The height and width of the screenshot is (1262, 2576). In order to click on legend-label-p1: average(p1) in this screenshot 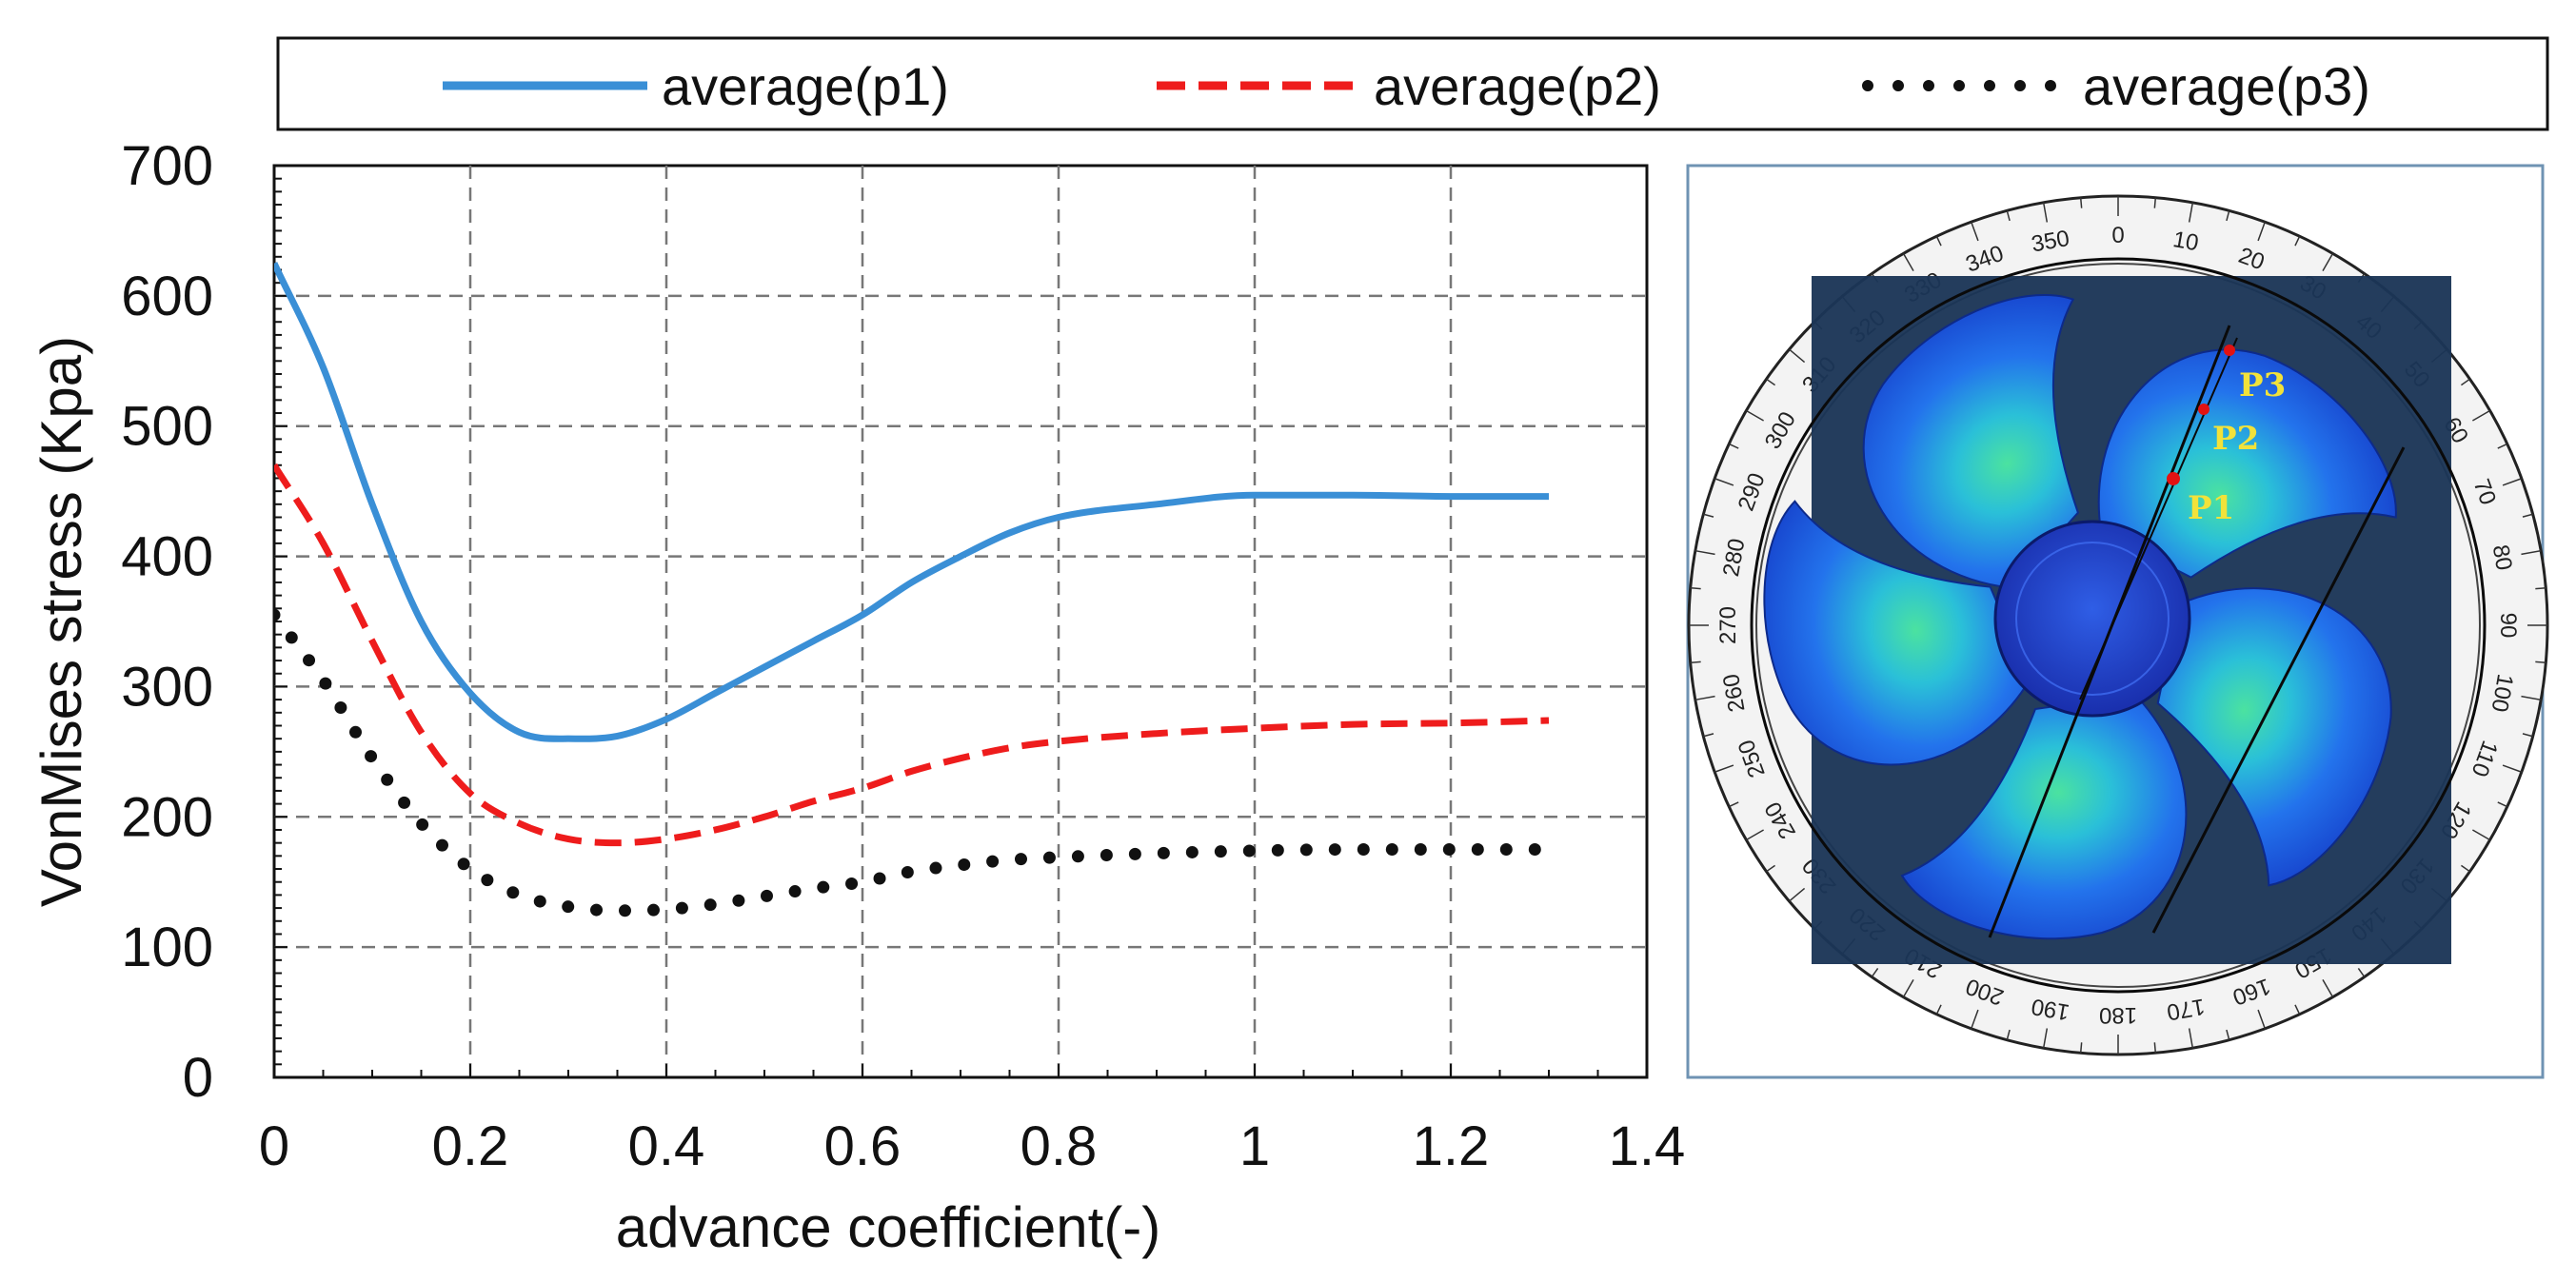, I will do `click(805, 86)`.